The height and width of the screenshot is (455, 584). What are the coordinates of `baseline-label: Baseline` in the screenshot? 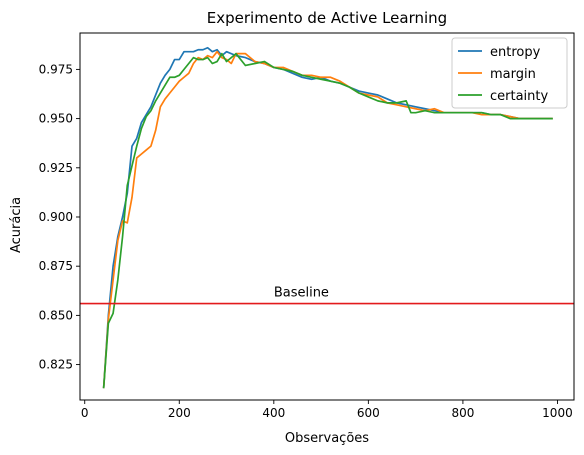 It's located at (301, 293).